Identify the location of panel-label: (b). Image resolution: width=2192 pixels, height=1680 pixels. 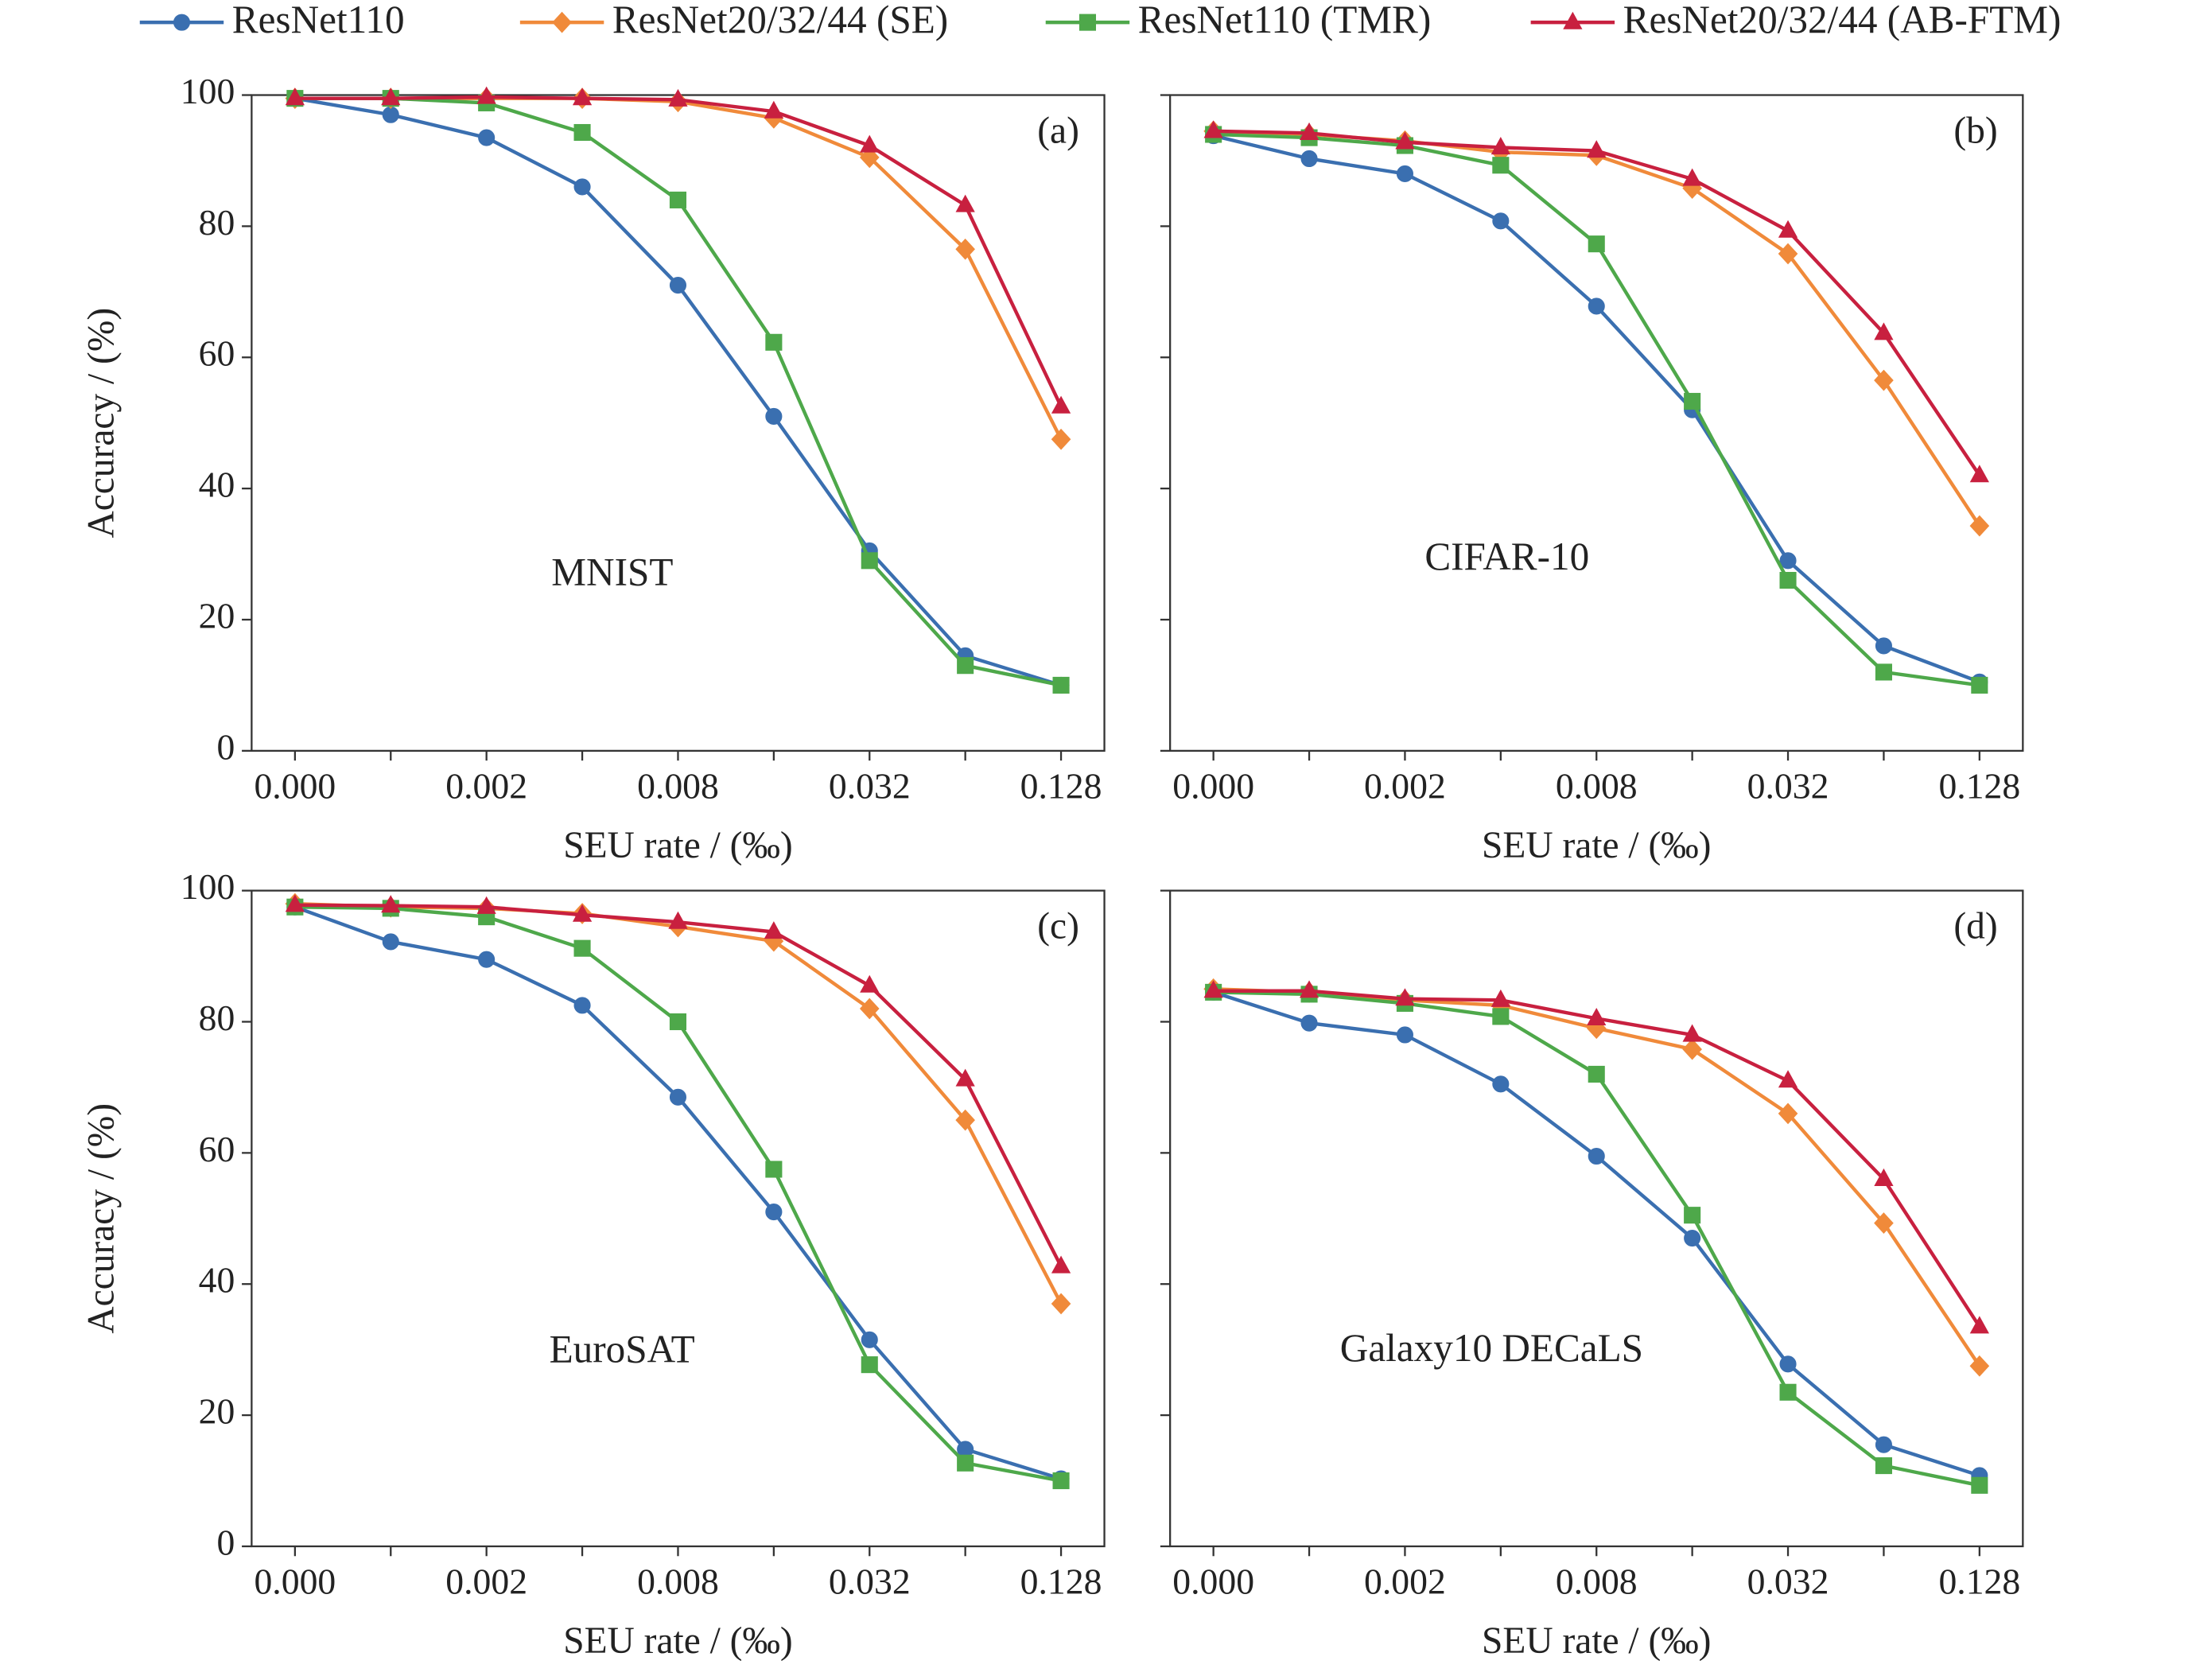
(1975, 131).